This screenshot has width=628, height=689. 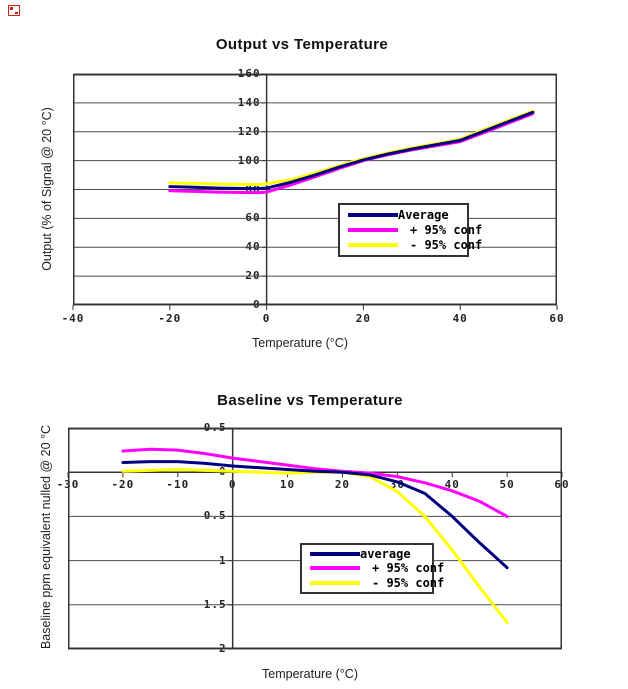 I want to click on legend-item-average: average, so click(x=371, y=554).